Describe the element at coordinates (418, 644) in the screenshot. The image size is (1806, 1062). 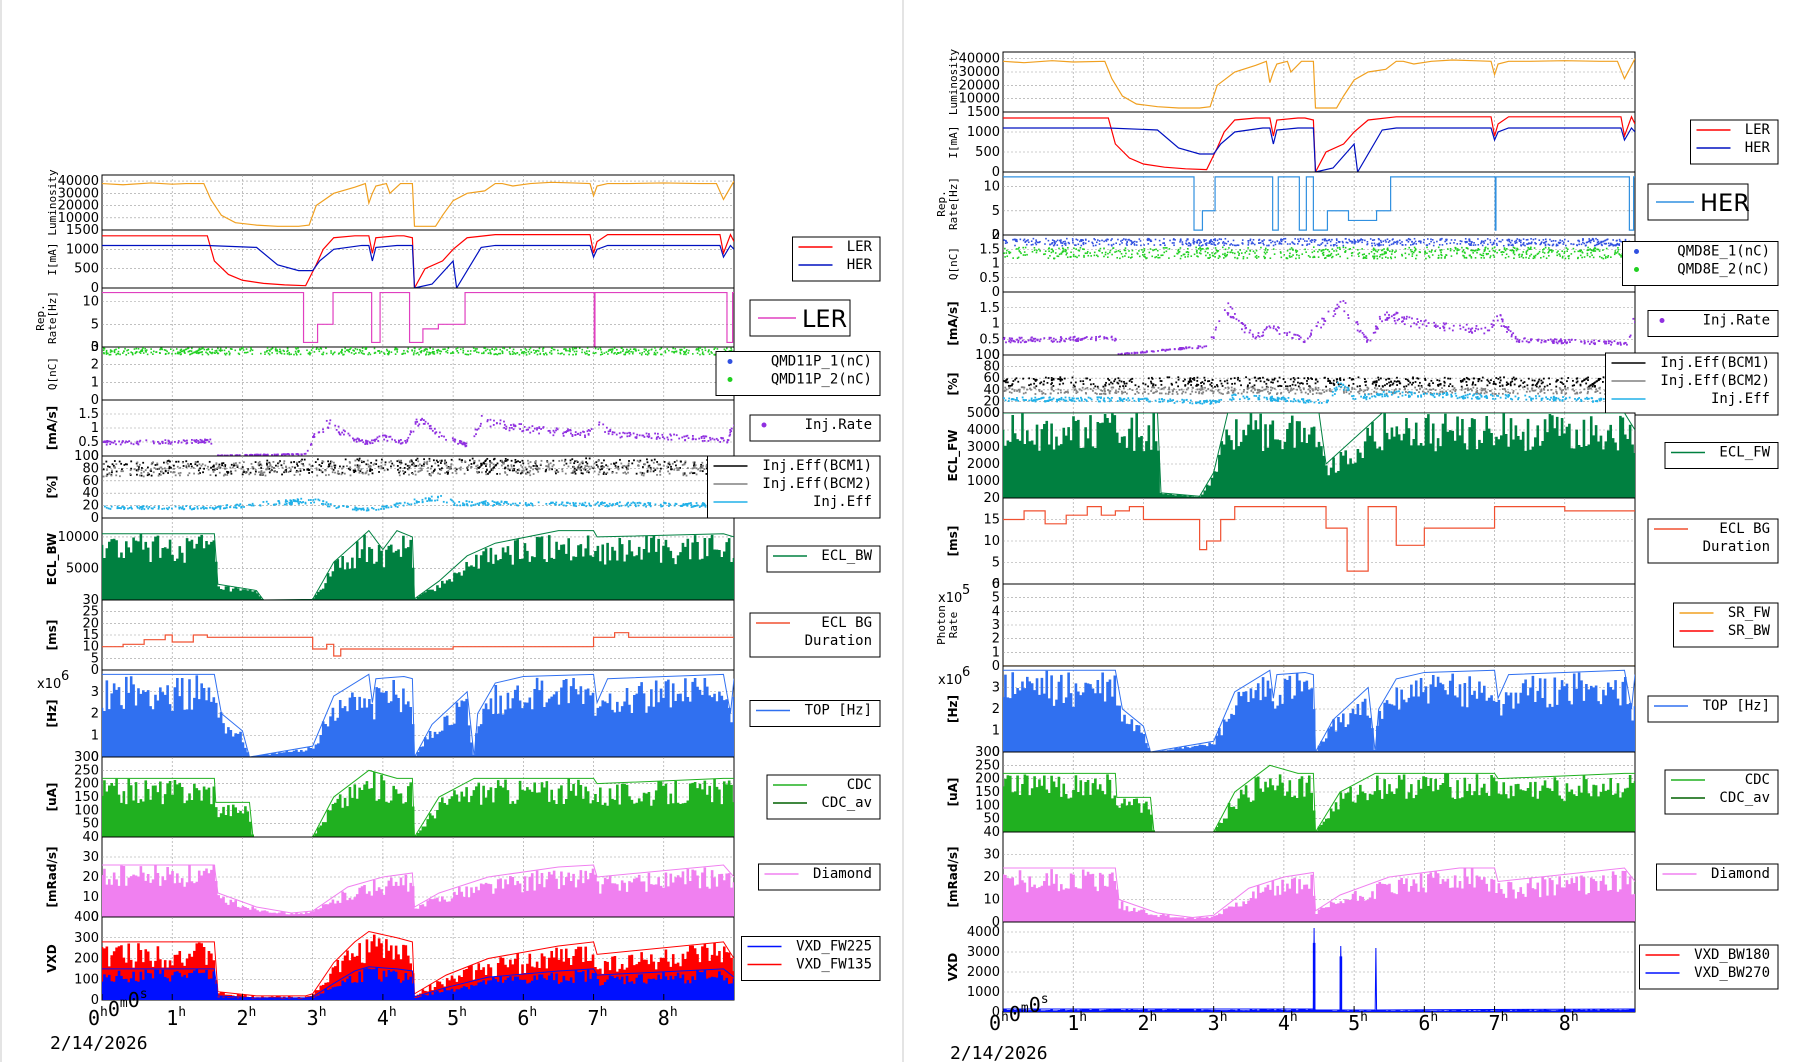
I see `panel-data` at that location.